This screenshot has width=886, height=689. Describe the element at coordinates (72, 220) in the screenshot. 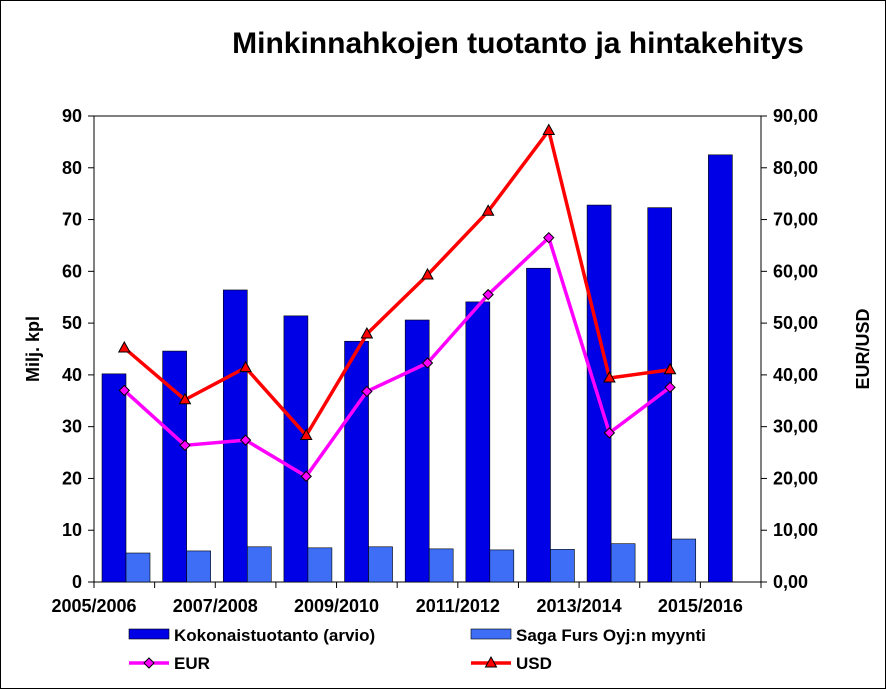

I see `y-tick-label: 70` at that location.